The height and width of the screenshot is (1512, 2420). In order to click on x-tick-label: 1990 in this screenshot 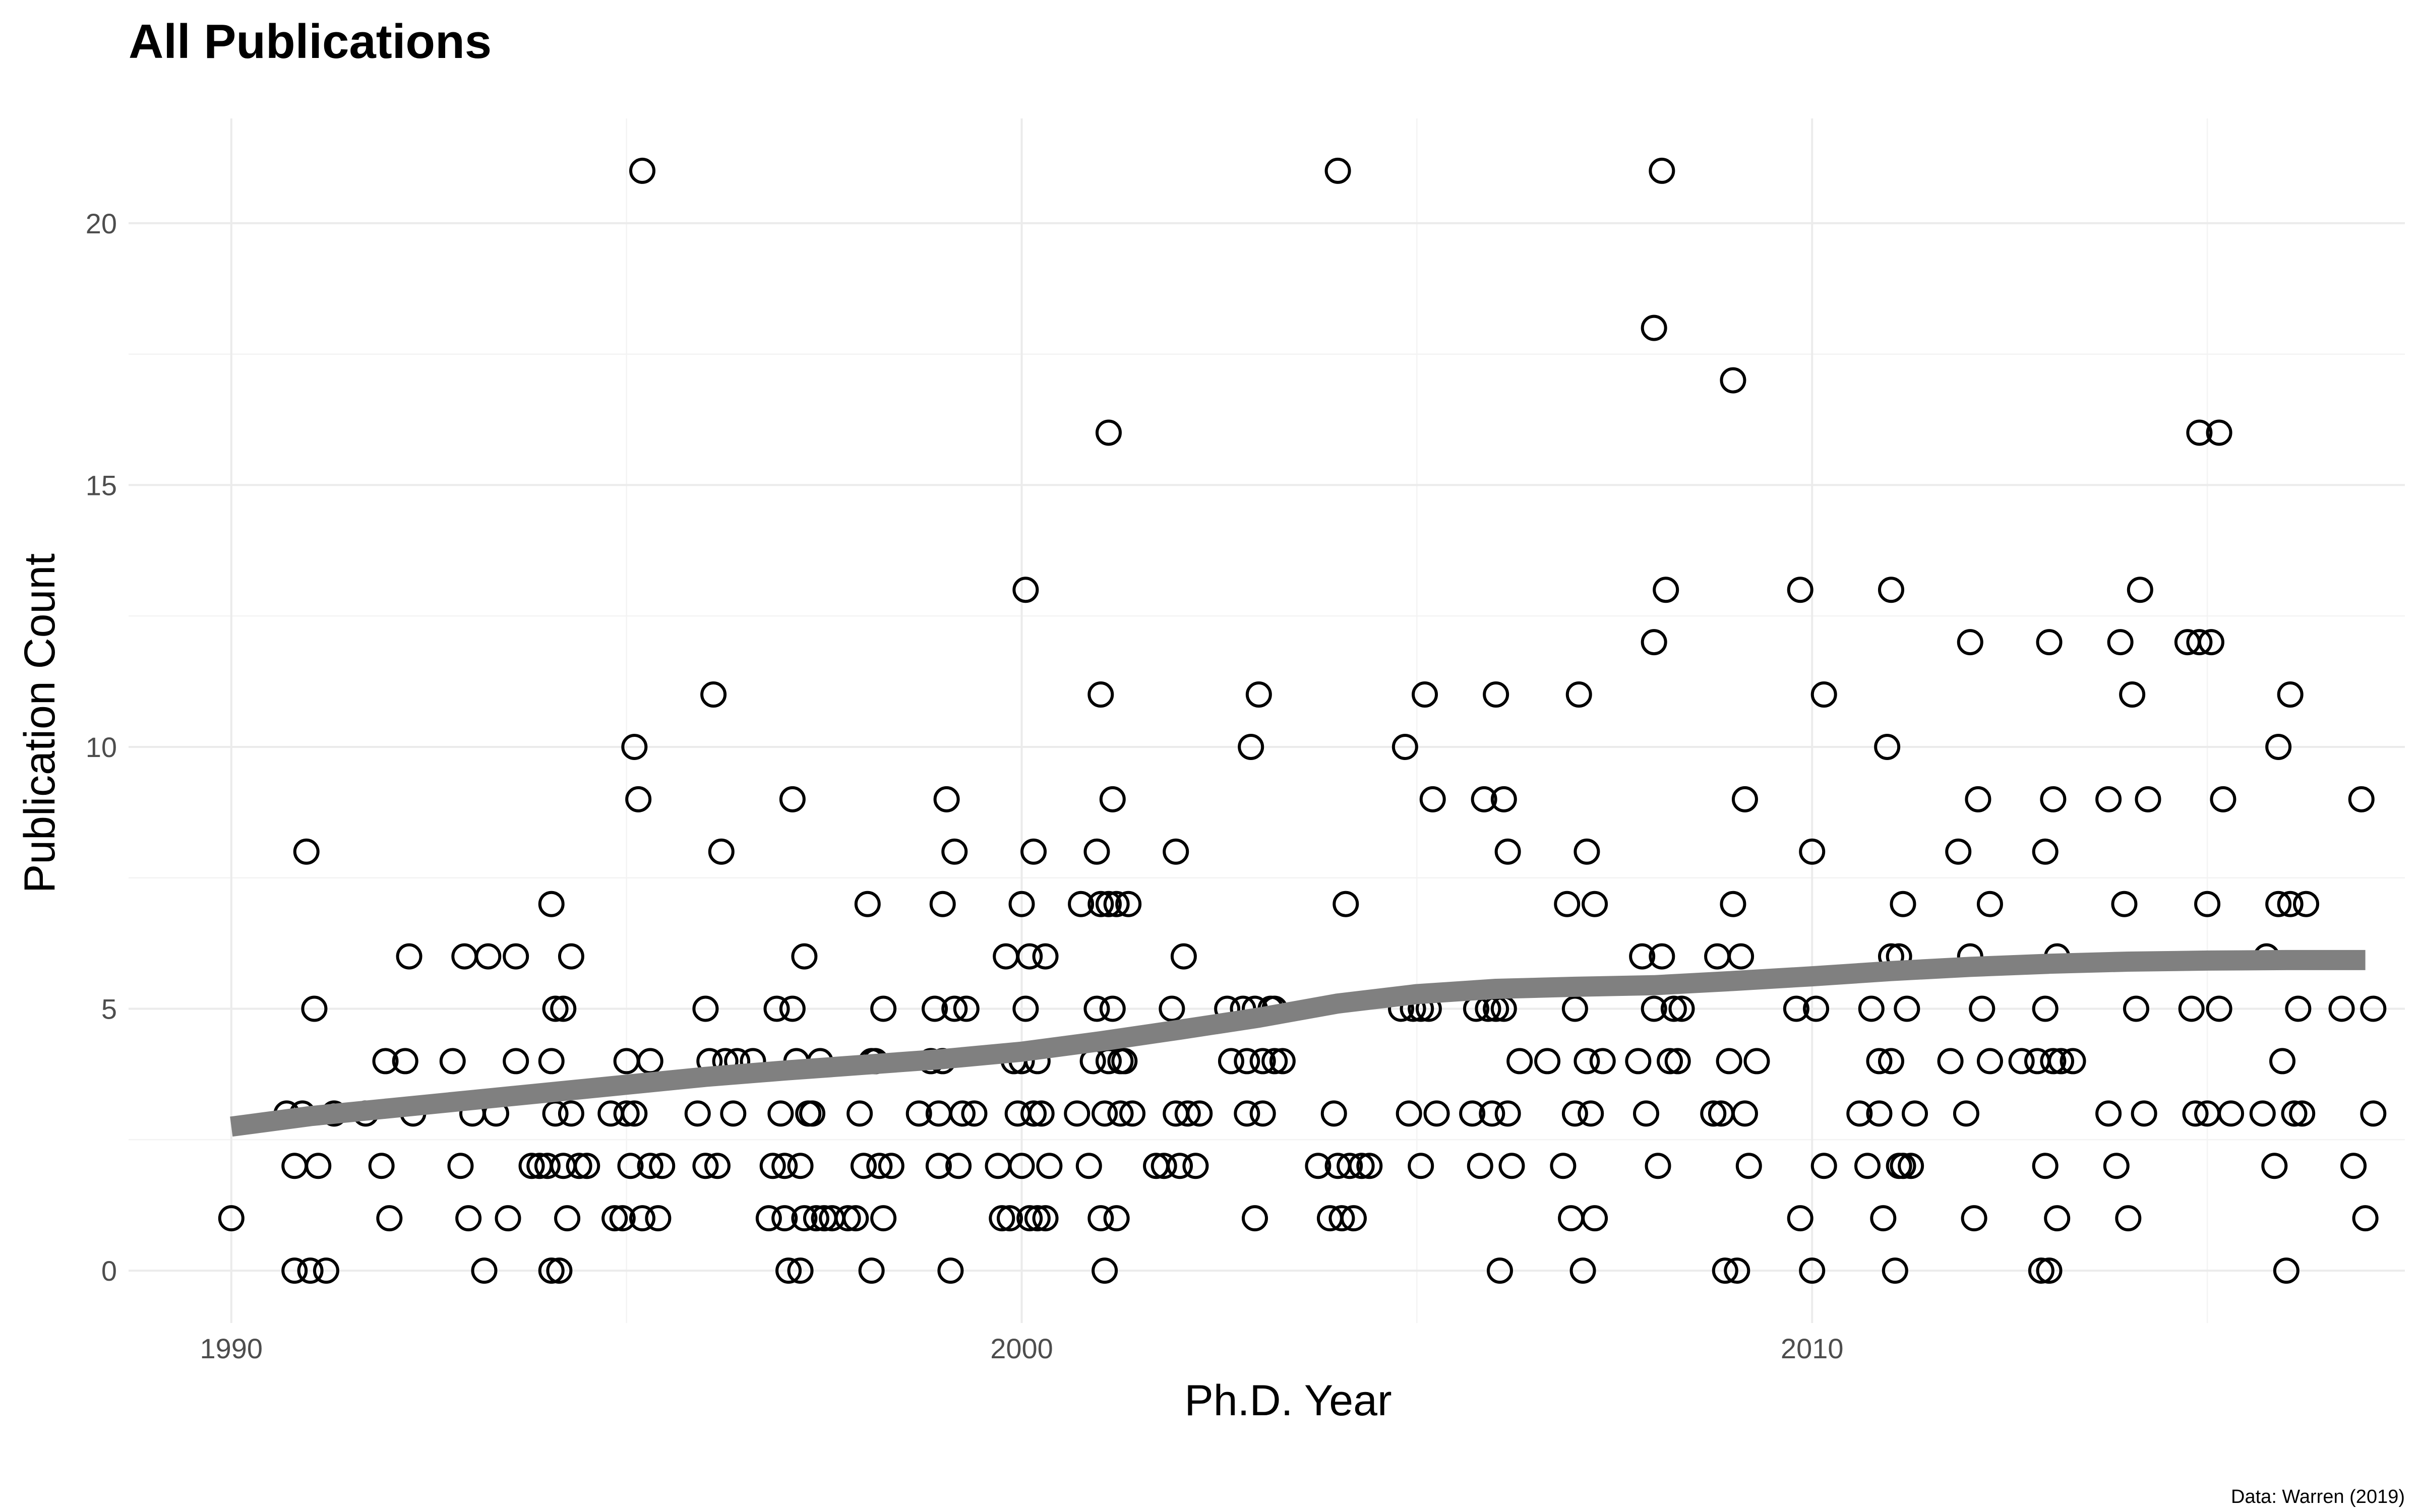, I will do `click(231, 1348)`.